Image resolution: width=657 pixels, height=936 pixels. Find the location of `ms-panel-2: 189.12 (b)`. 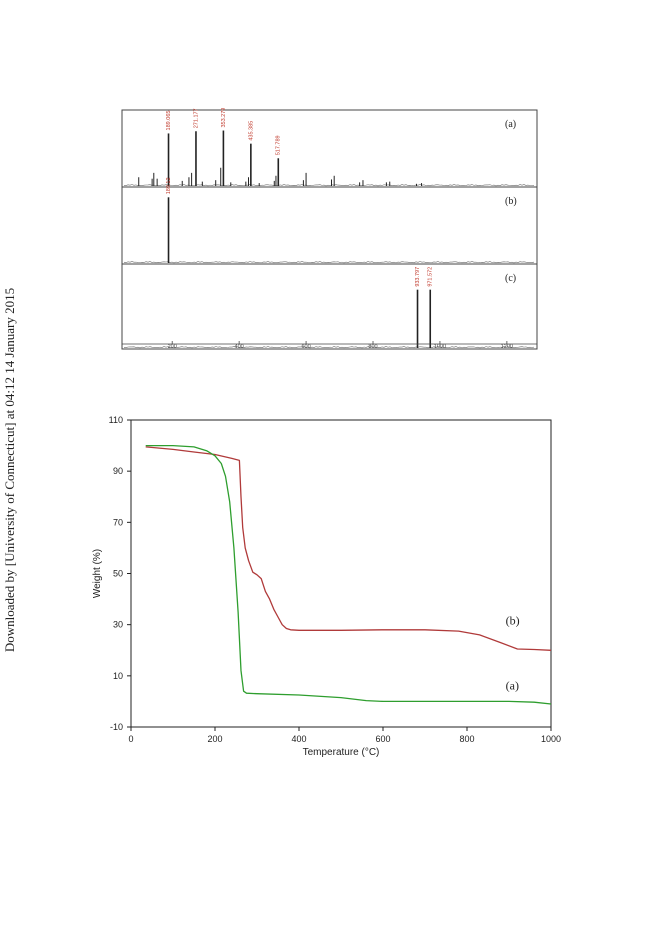

ms-panel-2: 189.12 (b) is located at coordinates (329, 220).